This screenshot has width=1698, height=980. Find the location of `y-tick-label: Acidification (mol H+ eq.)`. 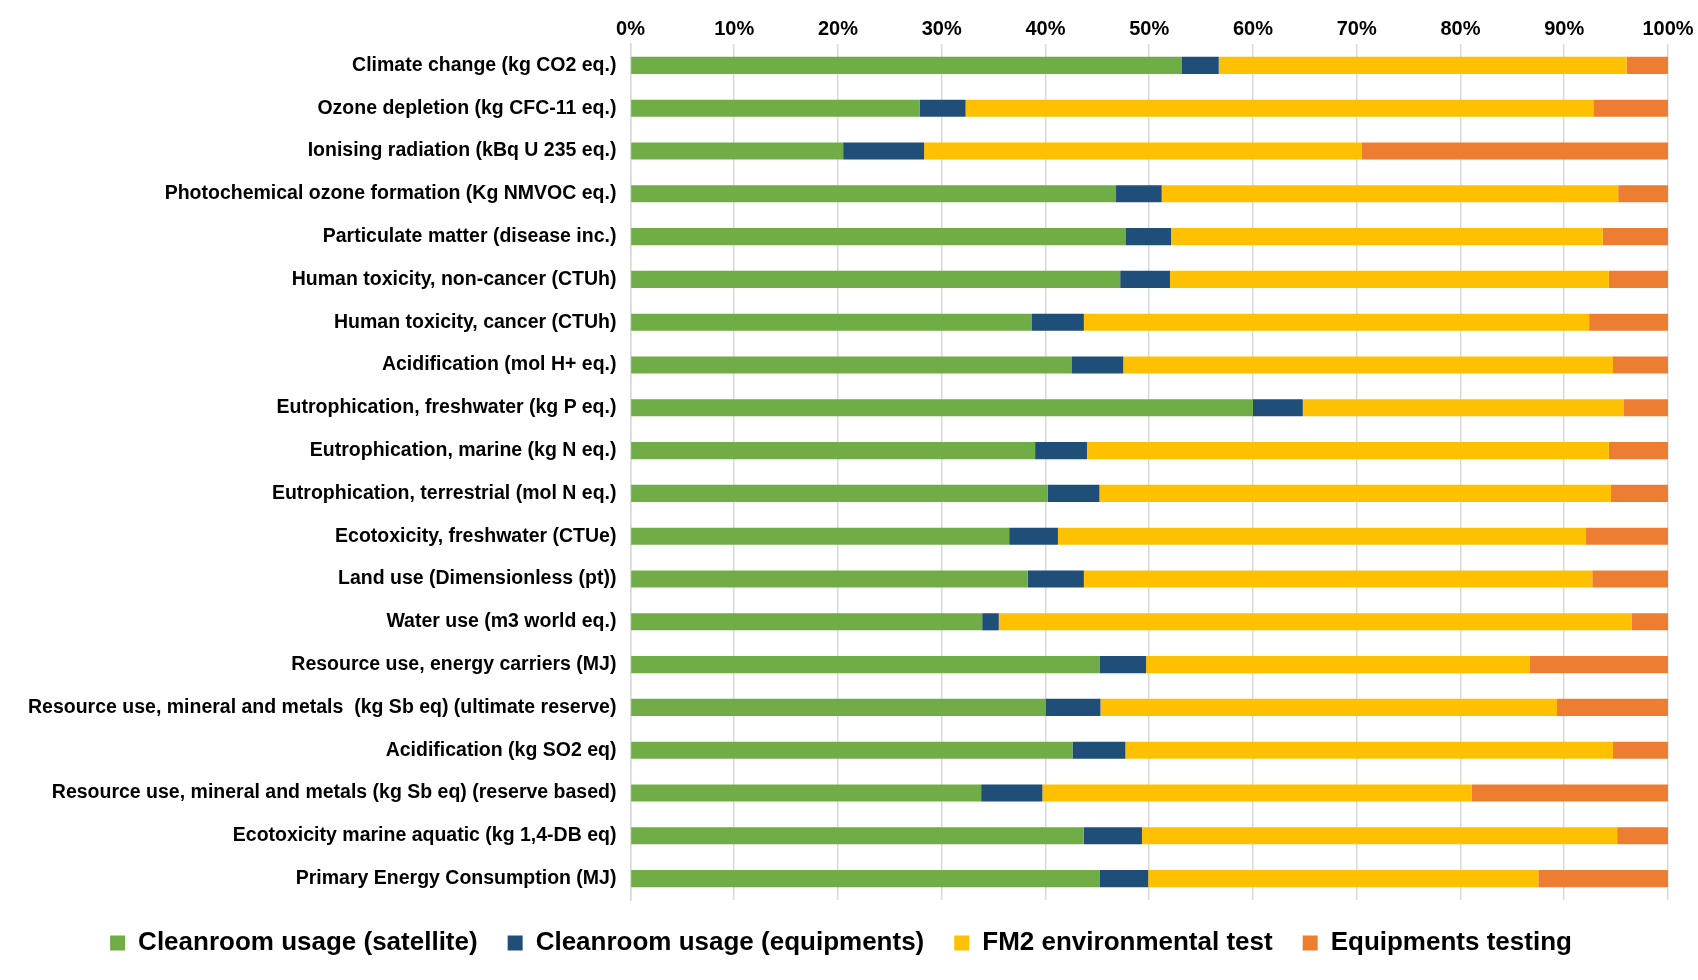

y-tick-label: Acidification (mol H+ eq.) is located at coordinates (499, 363).